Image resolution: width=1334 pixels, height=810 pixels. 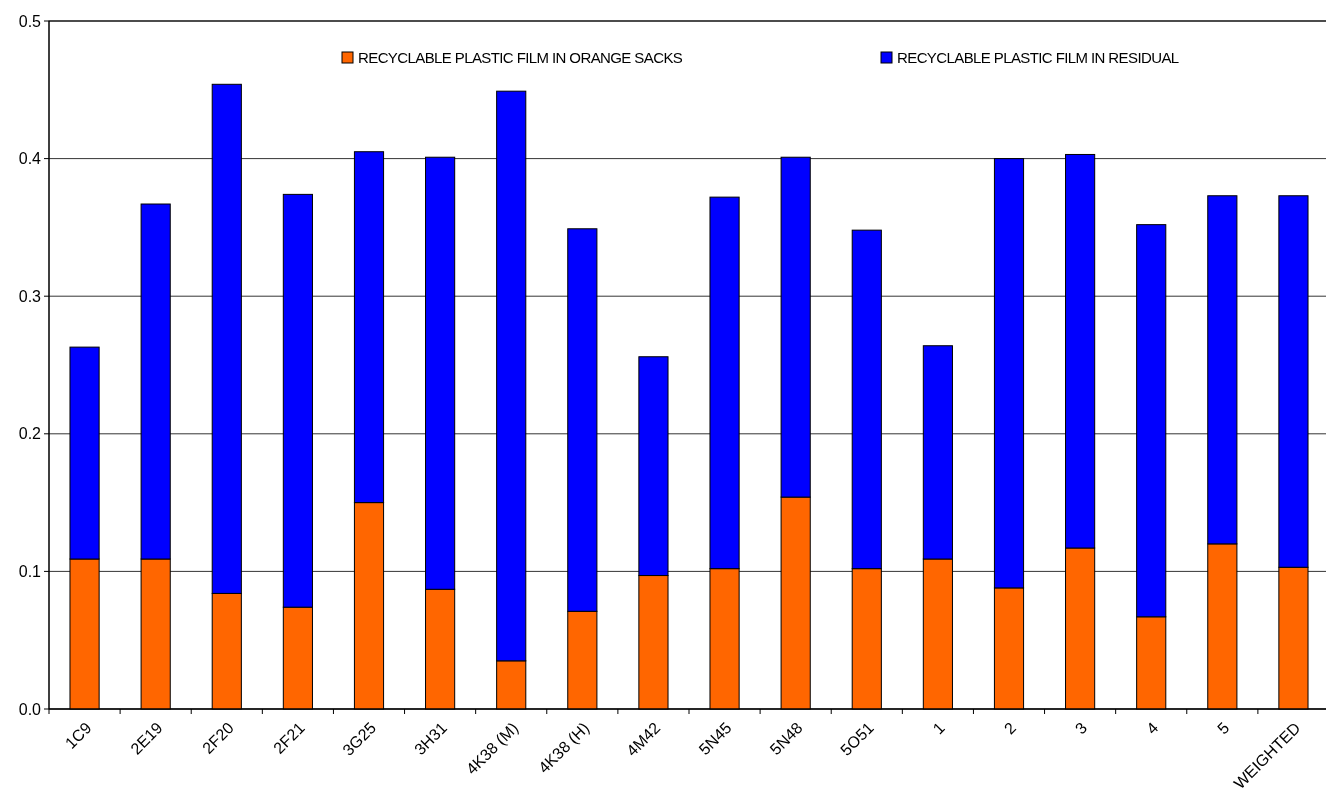 What do you see at coordinates (1081, 728) in the screenshot?
I see `x-tick-label: 3` at bounding box center [1081, 728].